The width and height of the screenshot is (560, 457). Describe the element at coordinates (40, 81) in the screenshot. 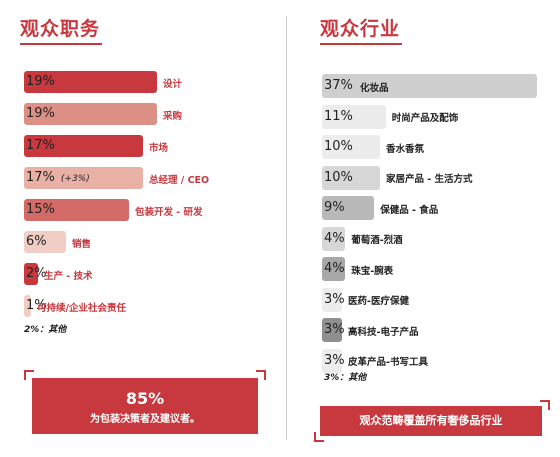

I see `value-label-1: 19%` at that location.